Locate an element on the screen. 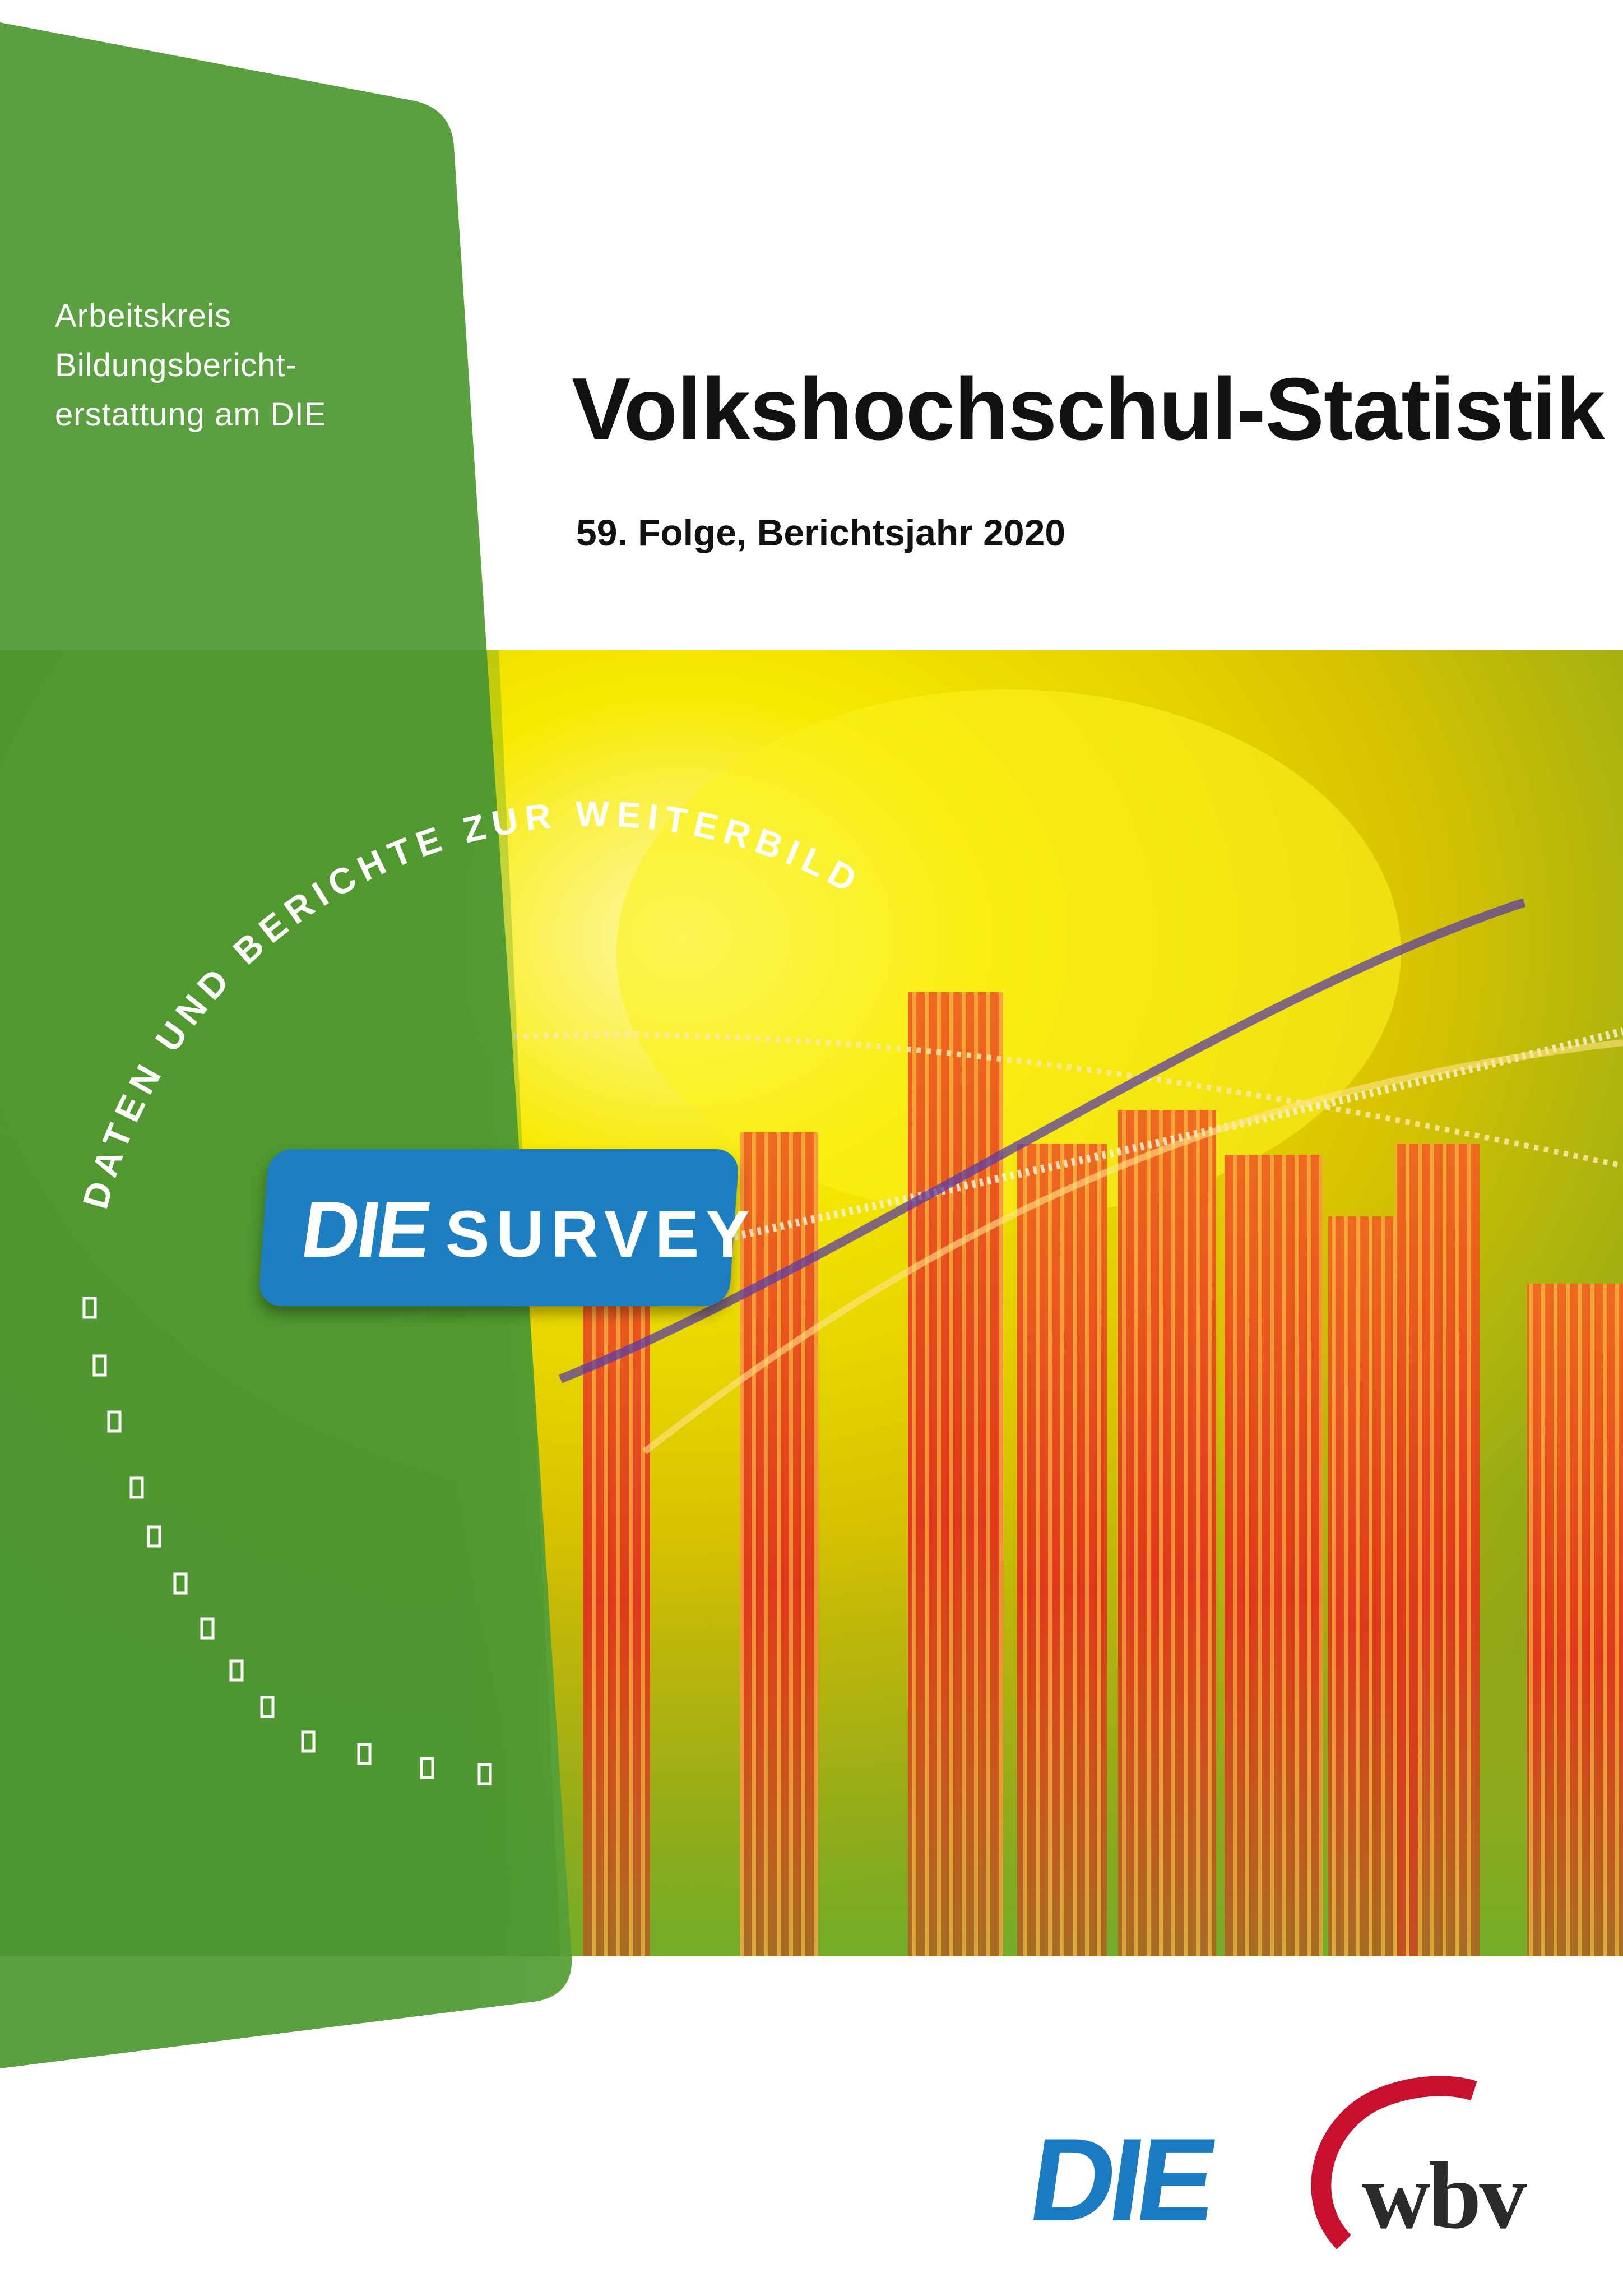  organization-line-2: Bildungsbericht- is located at coordinates (176, 365).